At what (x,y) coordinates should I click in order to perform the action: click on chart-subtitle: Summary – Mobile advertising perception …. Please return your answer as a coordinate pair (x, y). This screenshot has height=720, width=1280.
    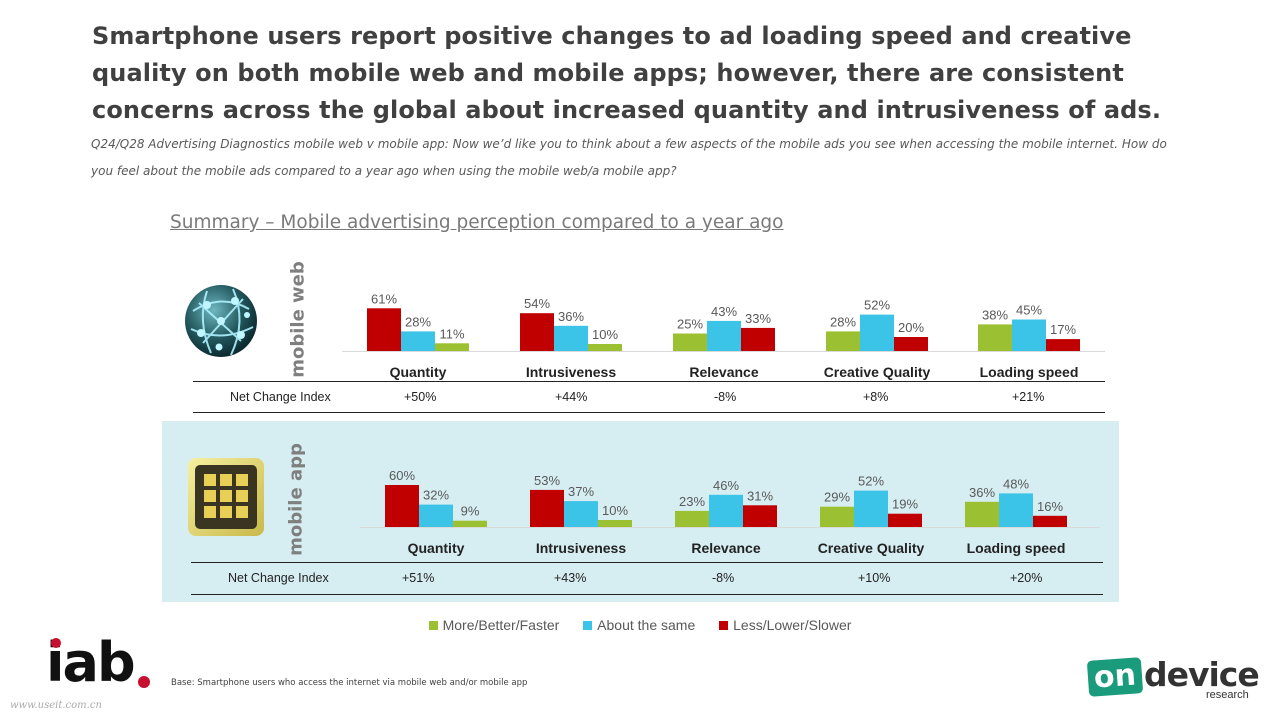
    Looking at the image, I should click on (477, 222).